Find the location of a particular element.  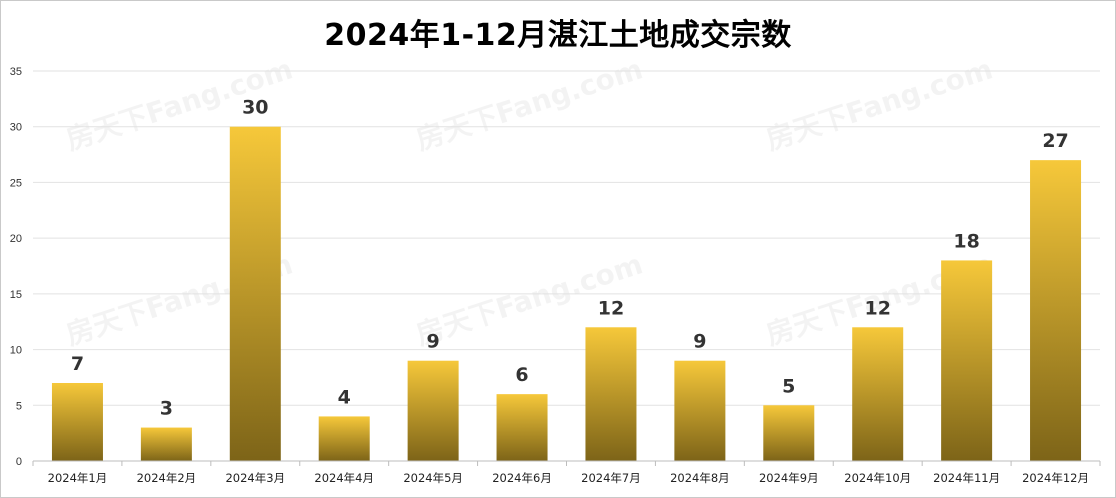

y-tick-label: 5 is located at coordinates (19, 406).